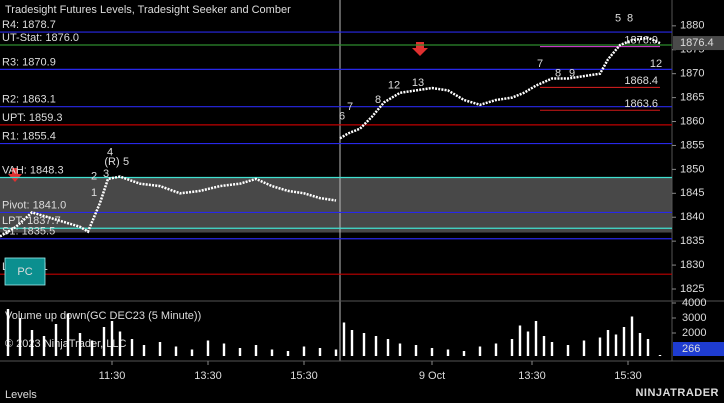 This screenshot has height=403, width=724. I want to click on level-label: LPT: 1837.7, so click(31, 221).